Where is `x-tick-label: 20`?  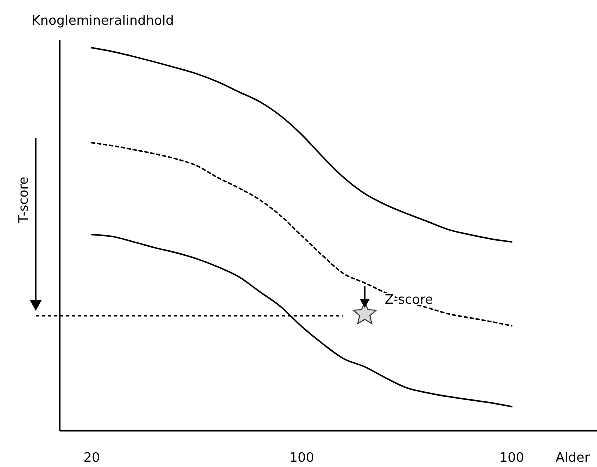 x-tick-label: 20 is located at coordinates (92, 458).